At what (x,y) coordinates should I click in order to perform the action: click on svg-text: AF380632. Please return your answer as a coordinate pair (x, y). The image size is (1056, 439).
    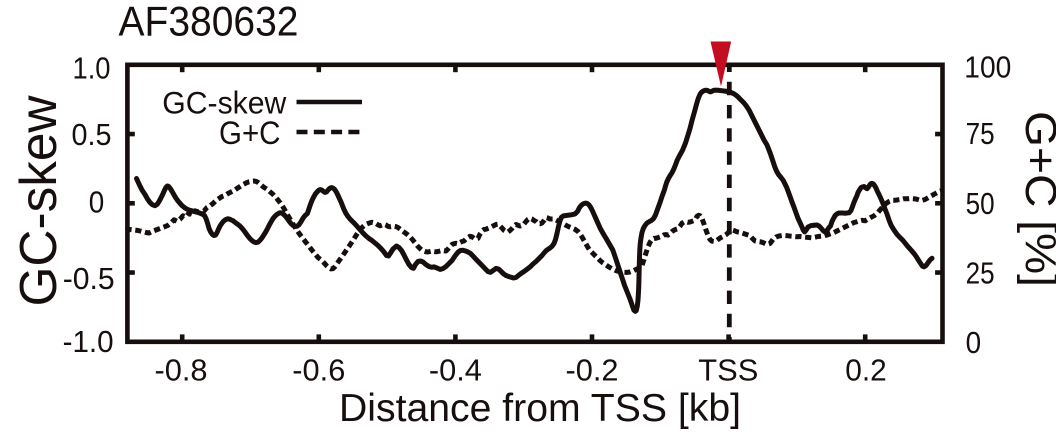
    Looking at the image, I should click on (209, 22).